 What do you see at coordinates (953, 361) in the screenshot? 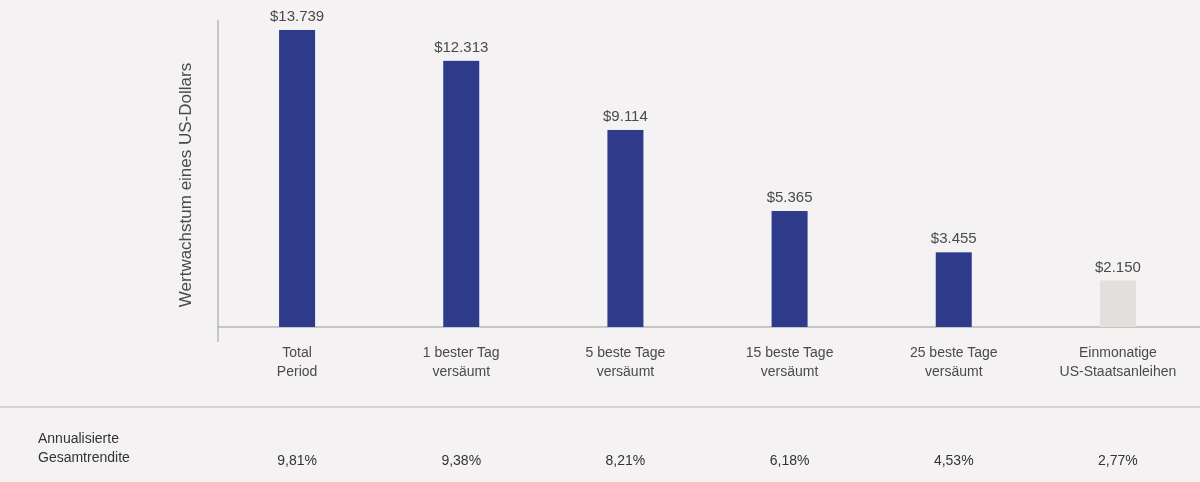
I see `x-tick-label: 25 beste Tage versäumt` at bounding box center [953, 361].